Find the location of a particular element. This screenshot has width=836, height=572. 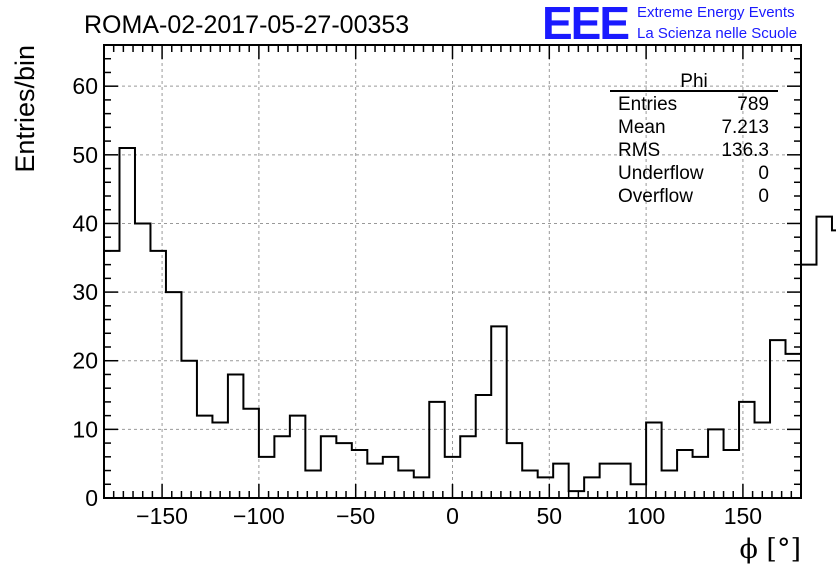

stats-label: Mean is located at coordinates (642, 127).